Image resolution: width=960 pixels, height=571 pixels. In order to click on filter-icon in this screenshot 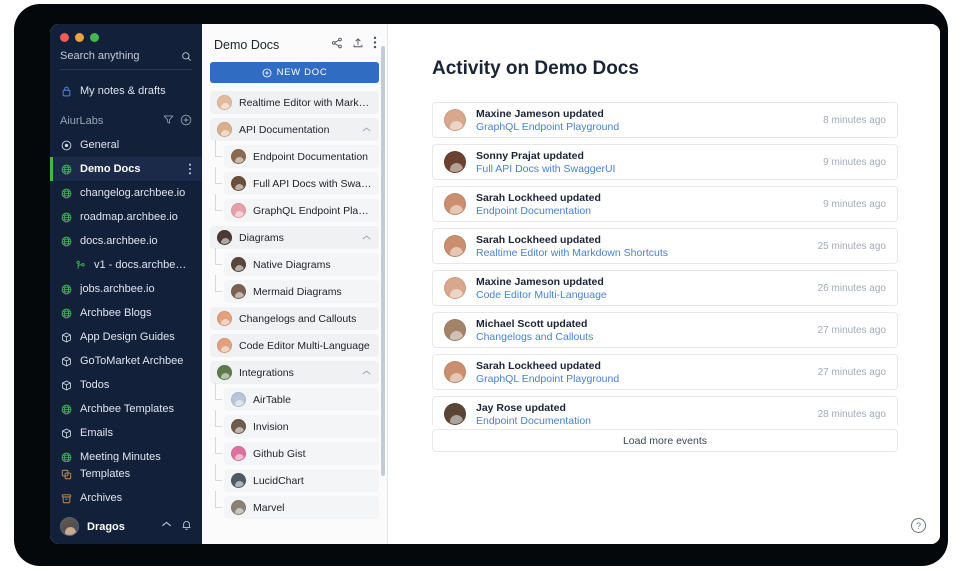, I will do `click(168, 121)`.